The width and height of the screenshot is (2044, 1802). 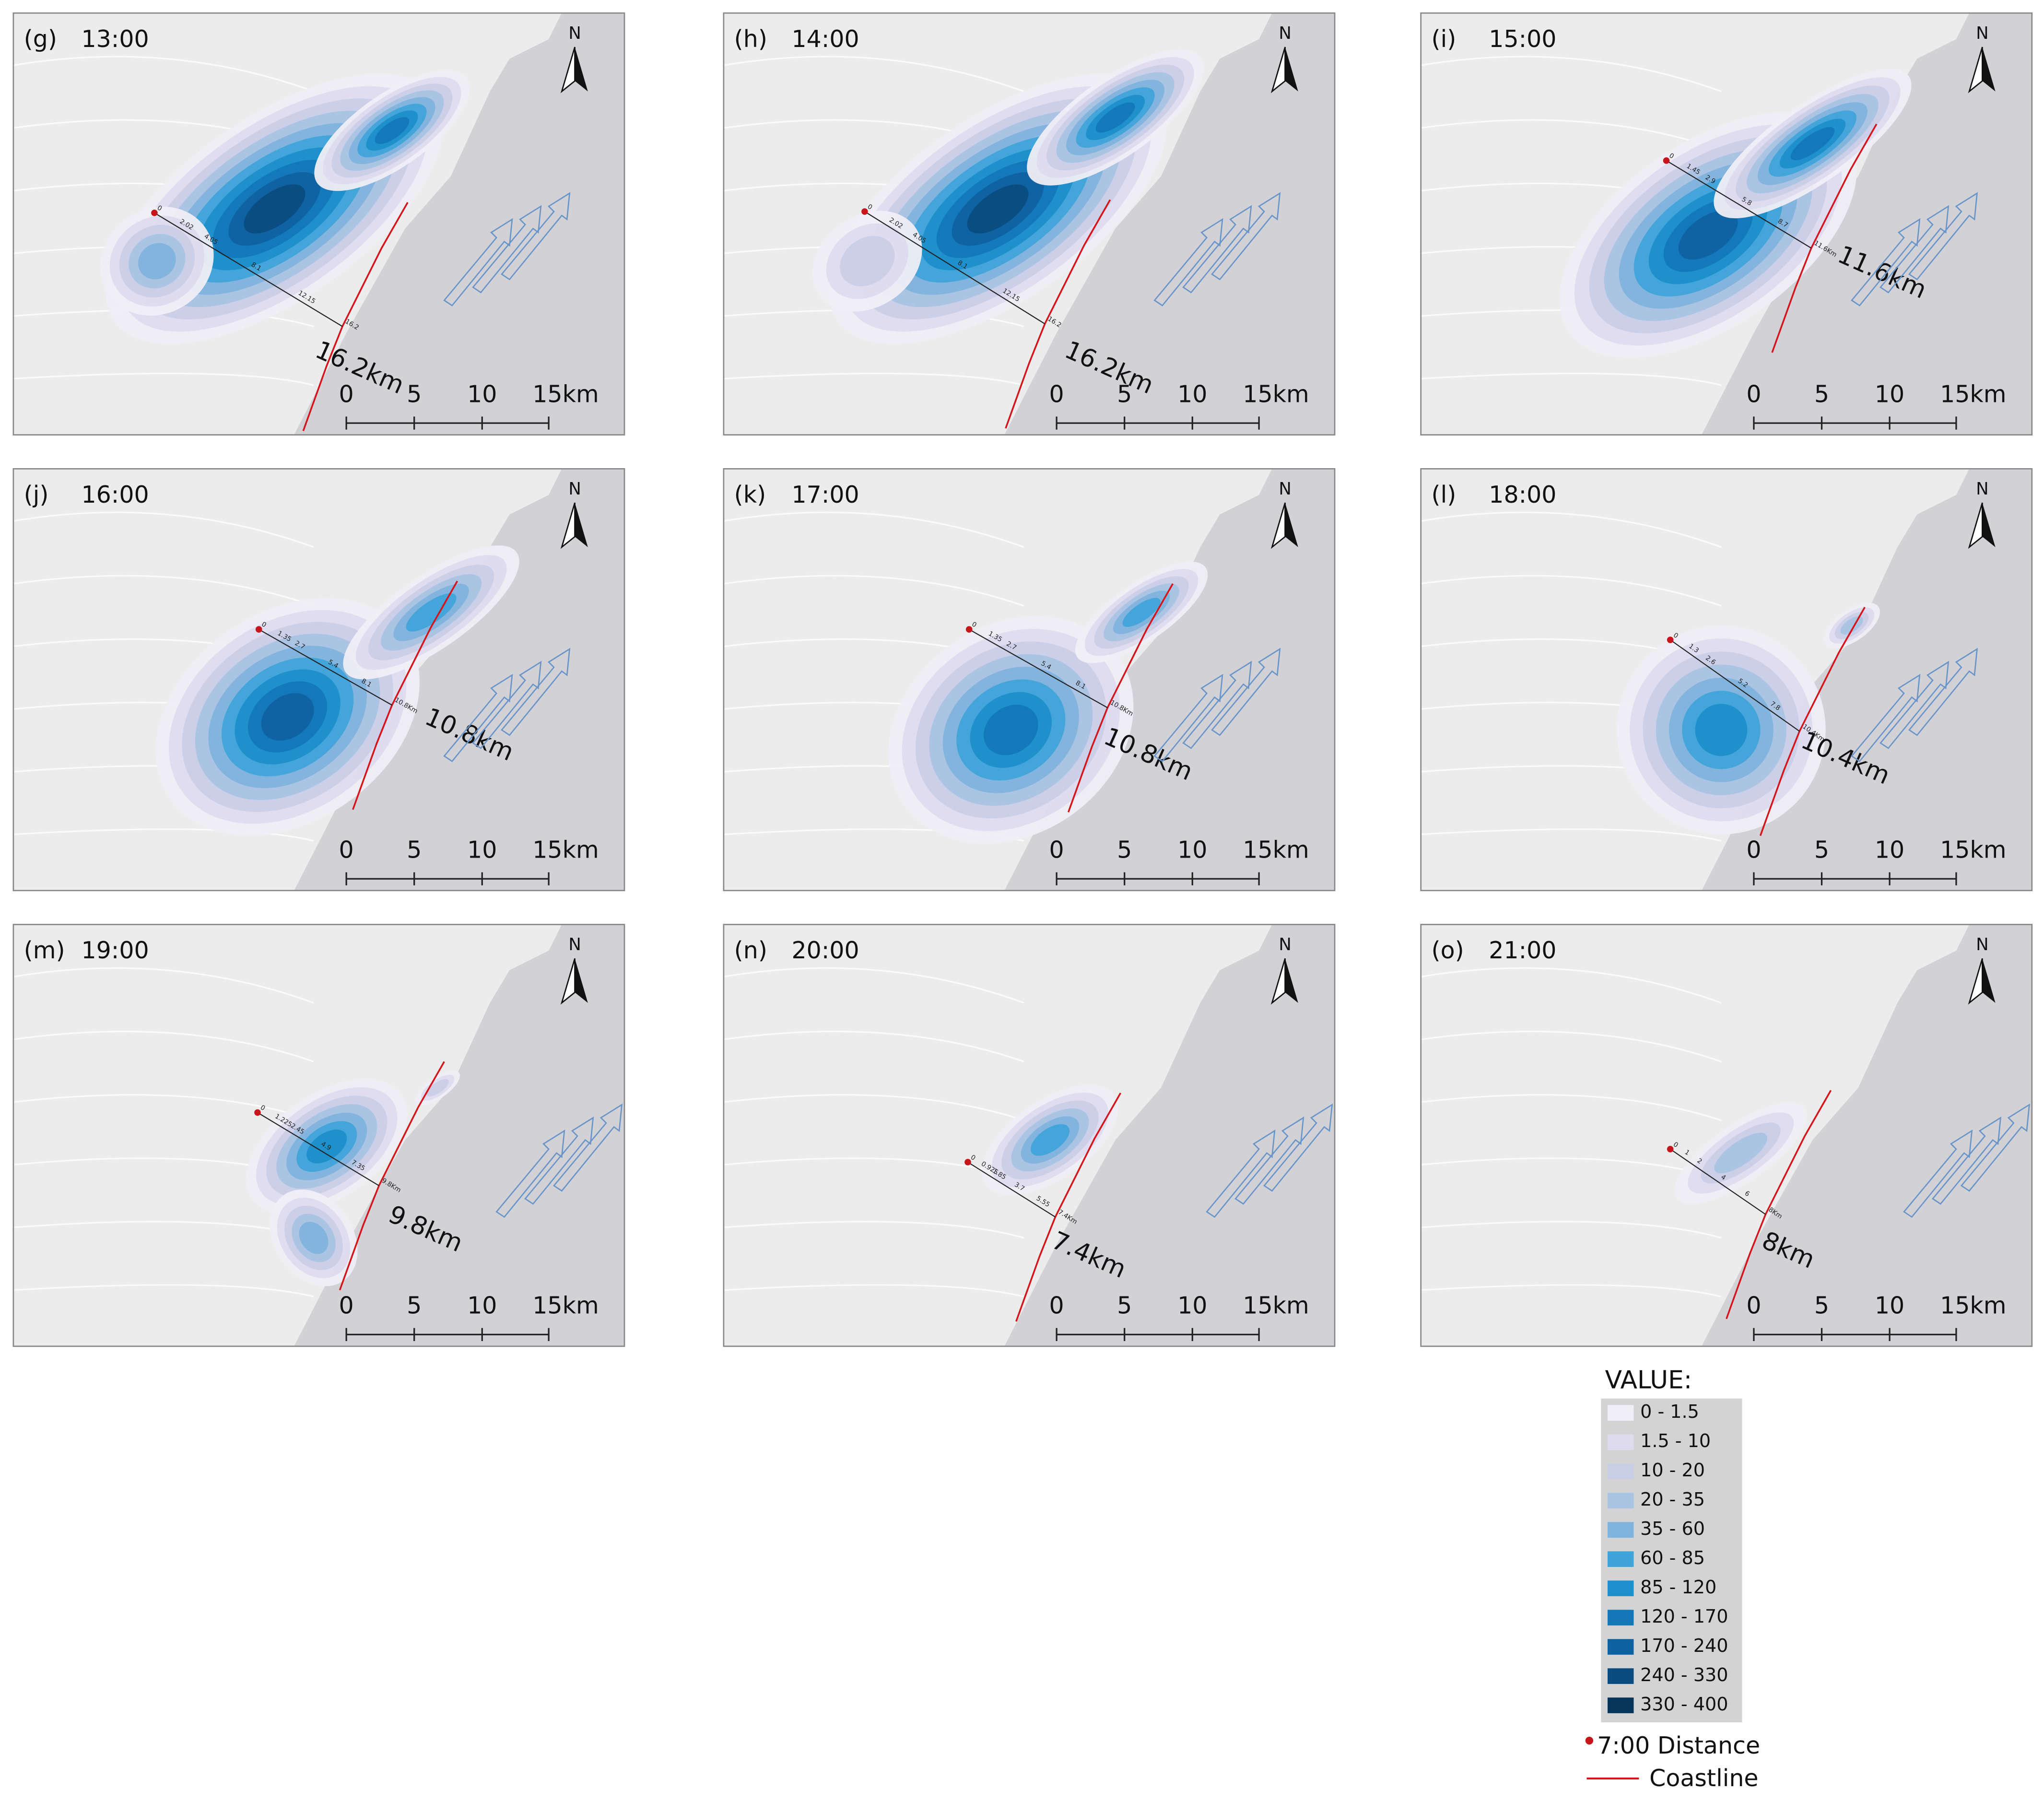 What do you see at coordinates (1672, 1557) in the screenshot?
I see `legend-label: 60 - 85` at bounding box center [1672, 1557].